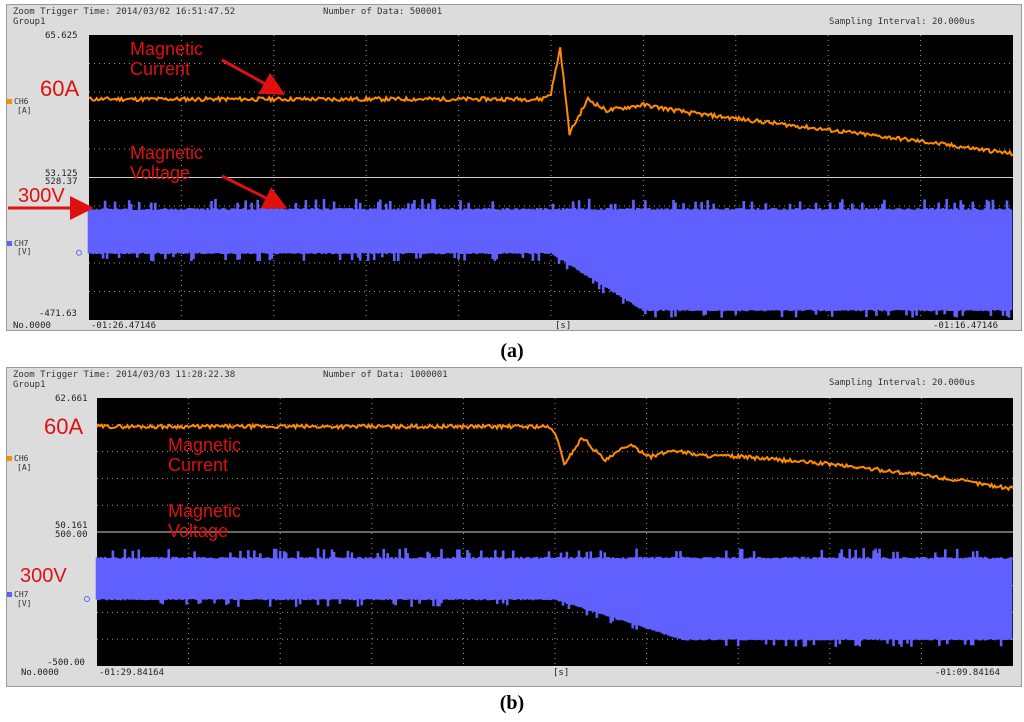 This screenshot has height=722, width=1024. Describe the element at coordinates (383, 12) in the screenshot. I see `data-count: Number of Data: 500001` at that location.